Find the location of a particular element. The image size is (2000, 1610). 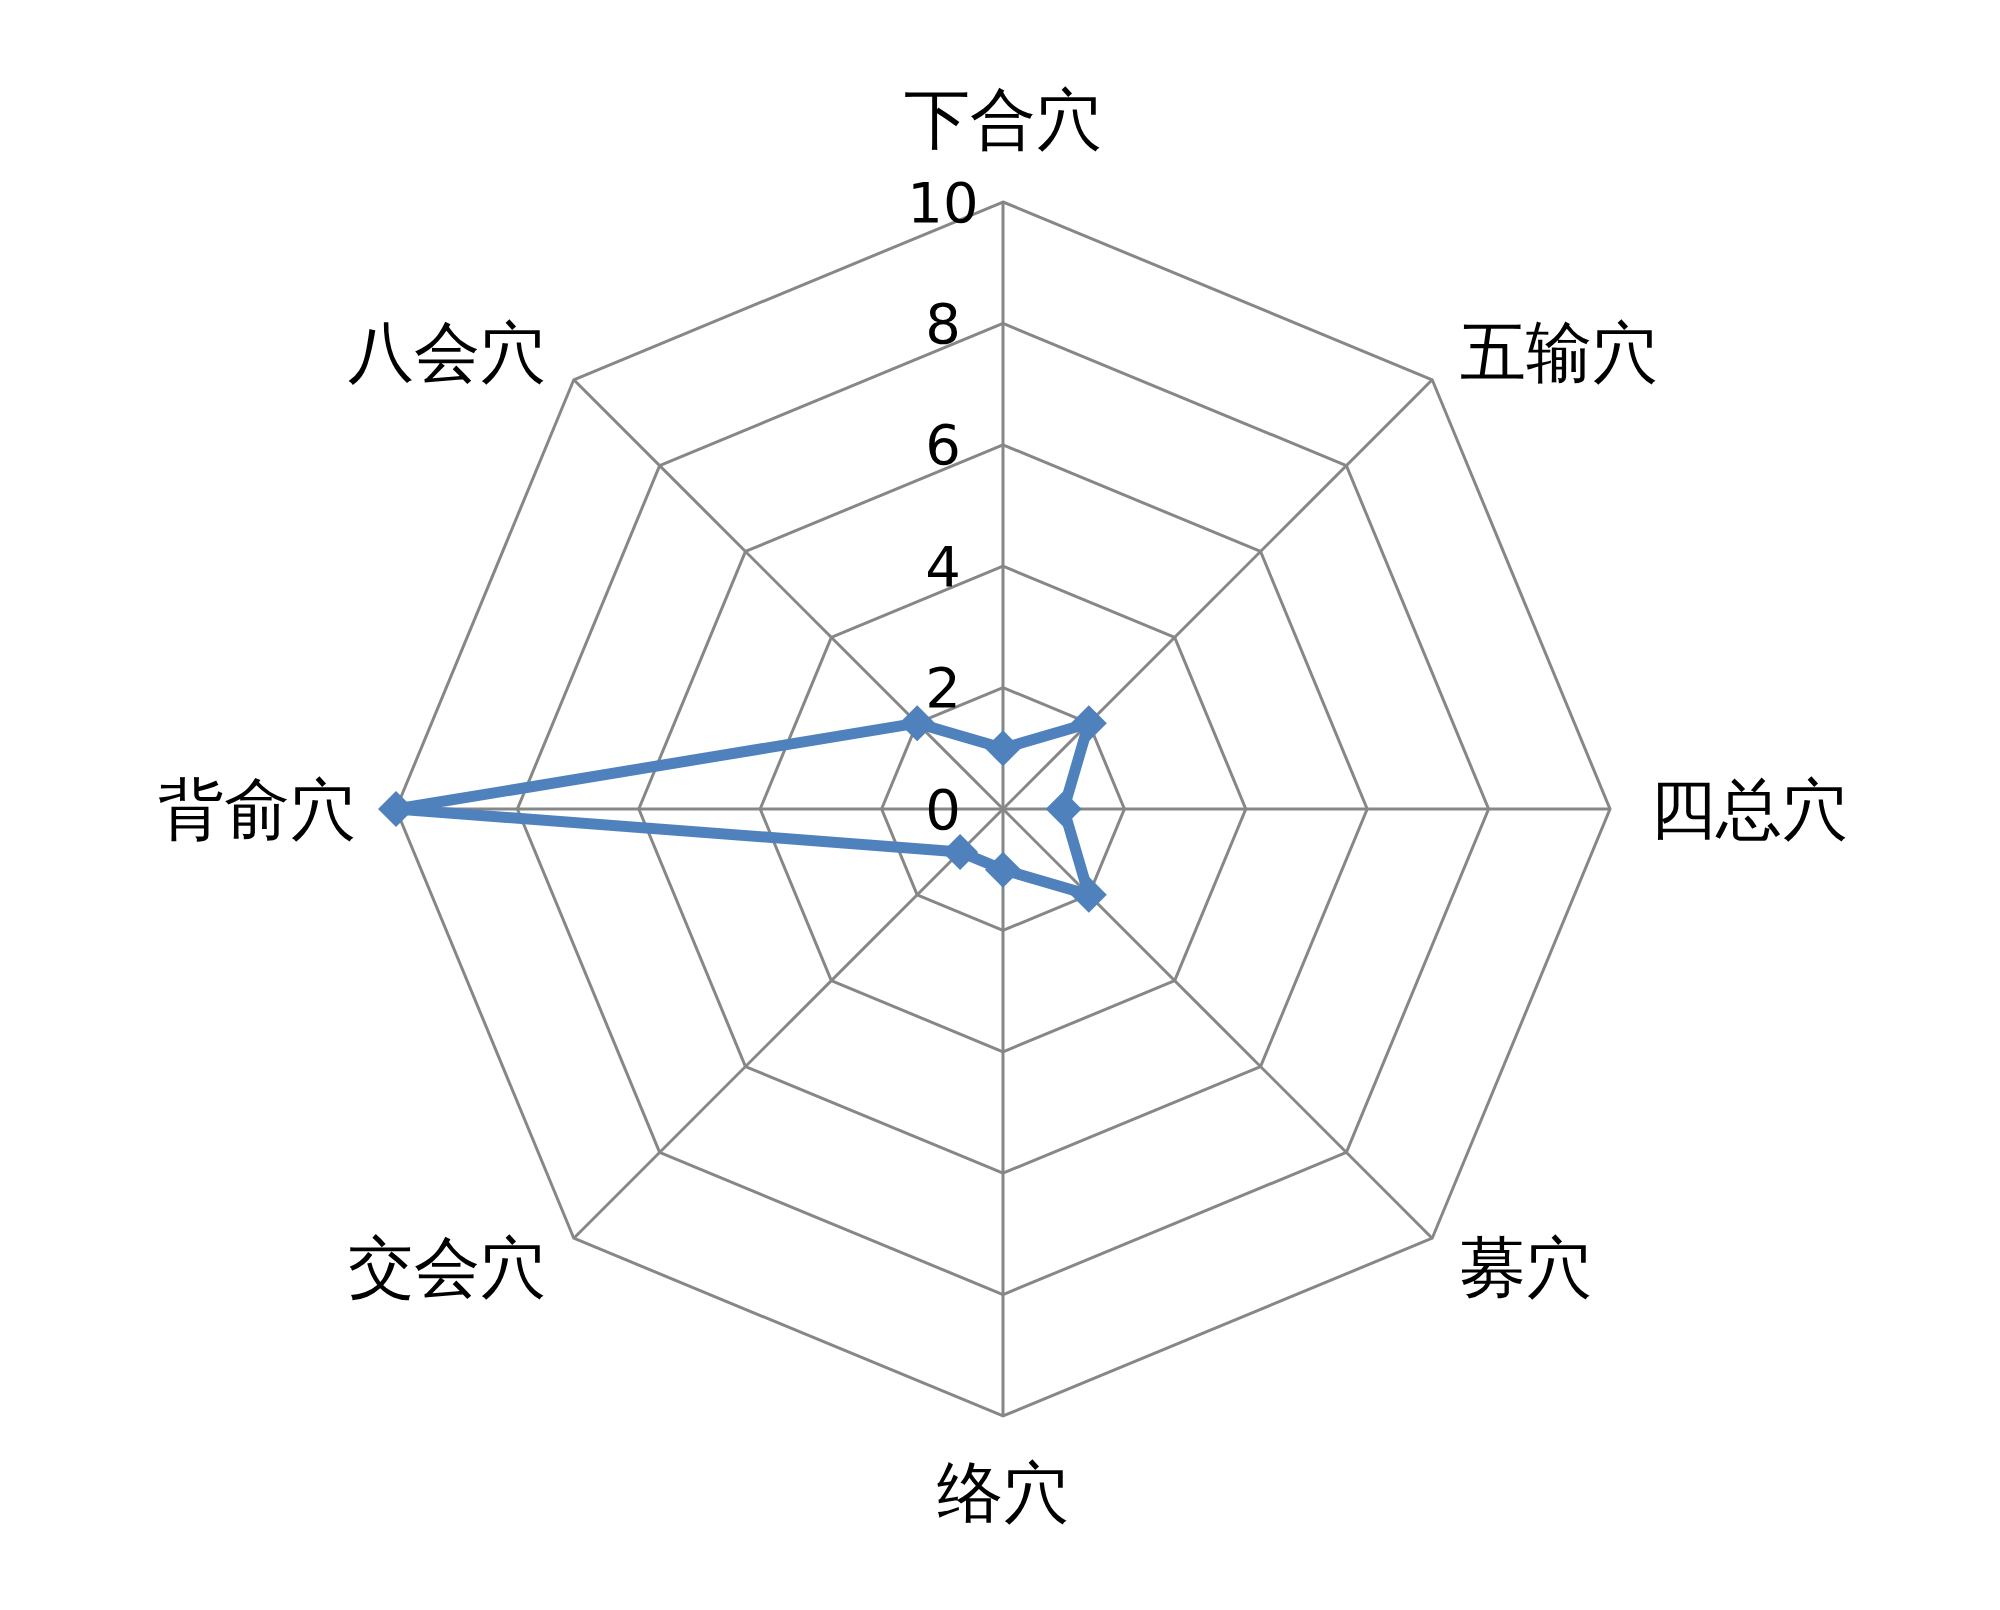

y-tick-label: 0 is located at coordinates (943, 809).